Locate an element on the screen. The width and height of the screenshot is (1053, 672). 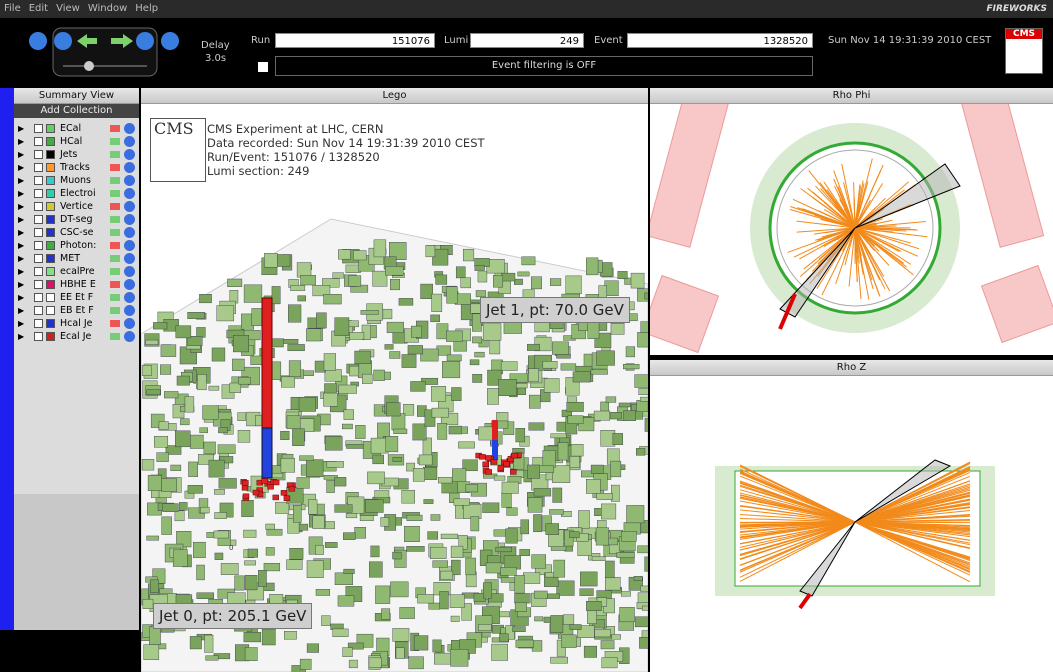
lumi-field: 249 is located at coordinates (527, 40).